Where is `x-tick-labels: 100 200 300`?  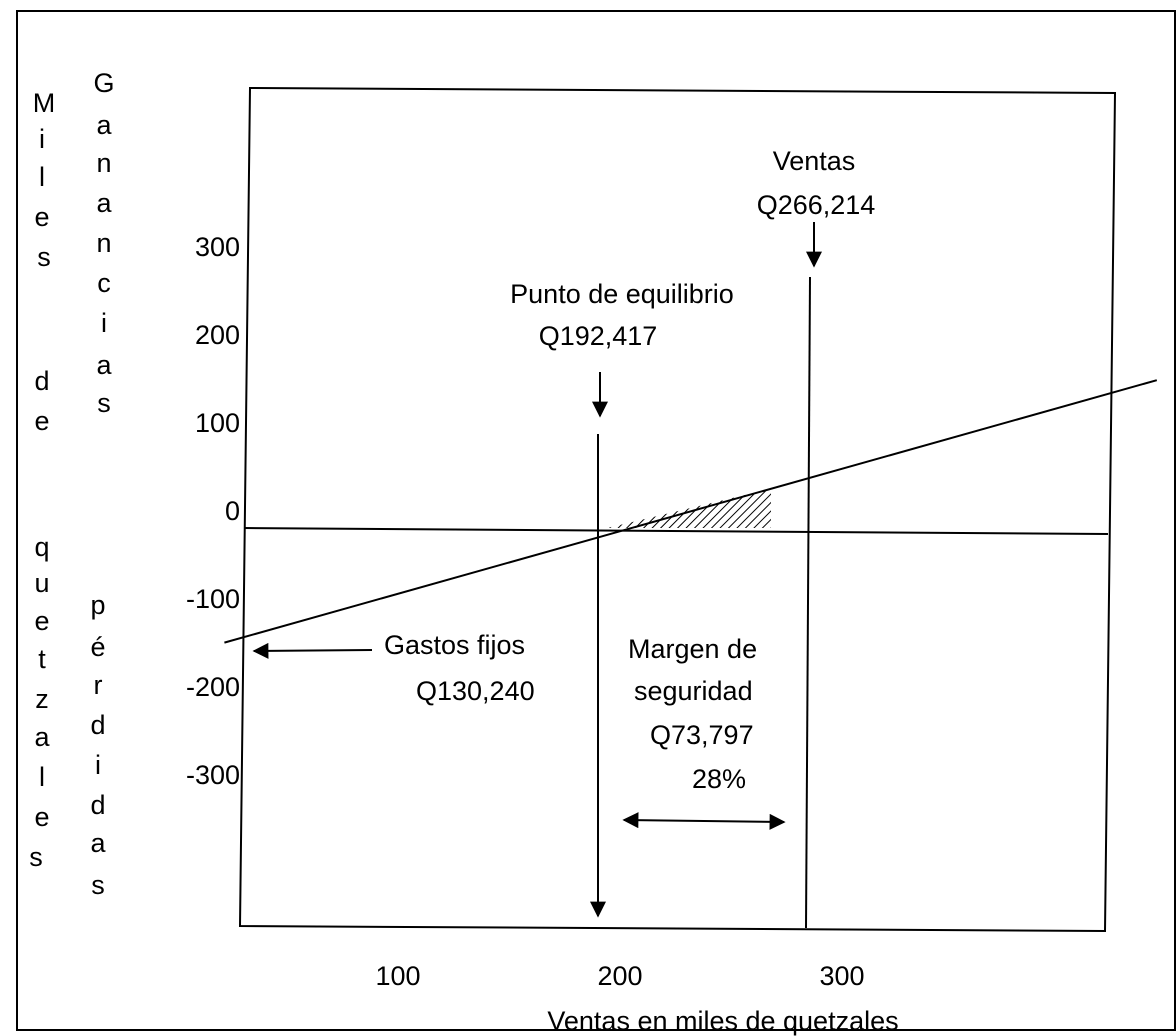
x-tick-labels: 100 200 300 is located at coordinates (619, 976).